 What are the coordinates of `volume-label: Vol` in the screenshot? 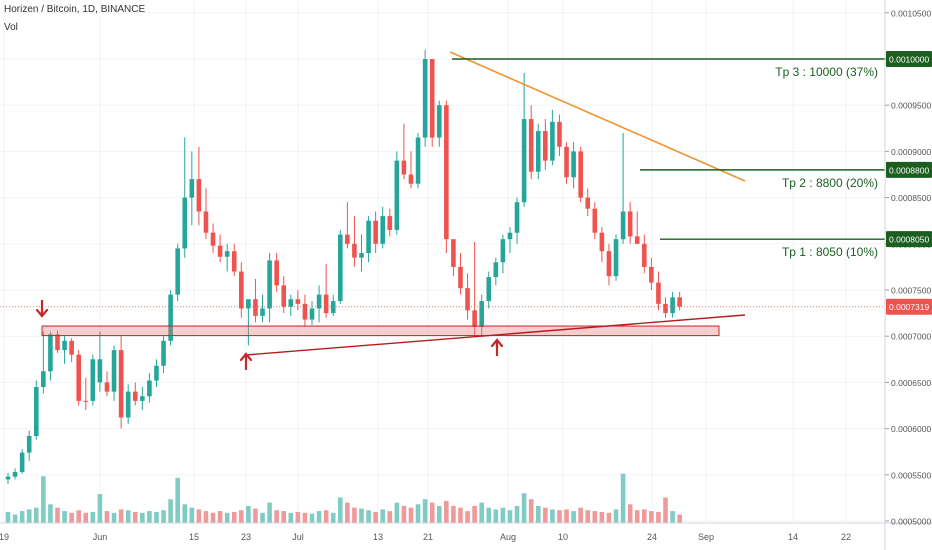 It's located at (11, 27).